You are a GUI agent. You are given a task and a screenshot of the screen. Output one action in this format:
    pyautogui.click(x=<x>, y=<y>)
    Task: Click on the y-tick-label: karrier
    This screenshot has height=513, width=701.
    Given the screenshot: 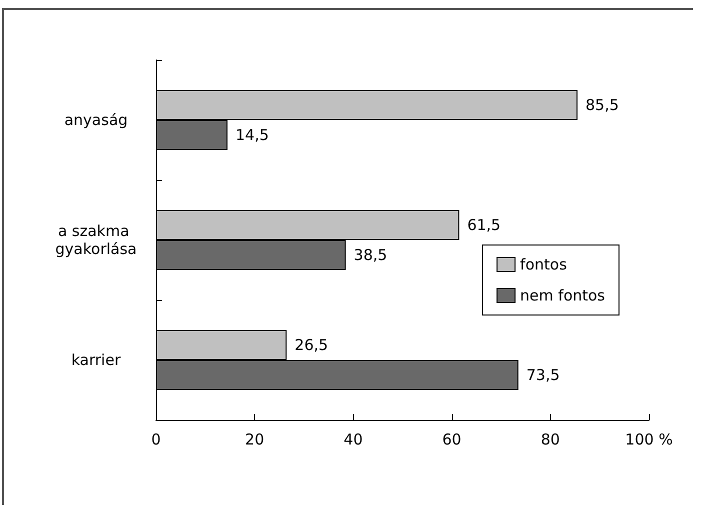 What is the action you would take?
    pyautogui.click(x=96, y=360)
    